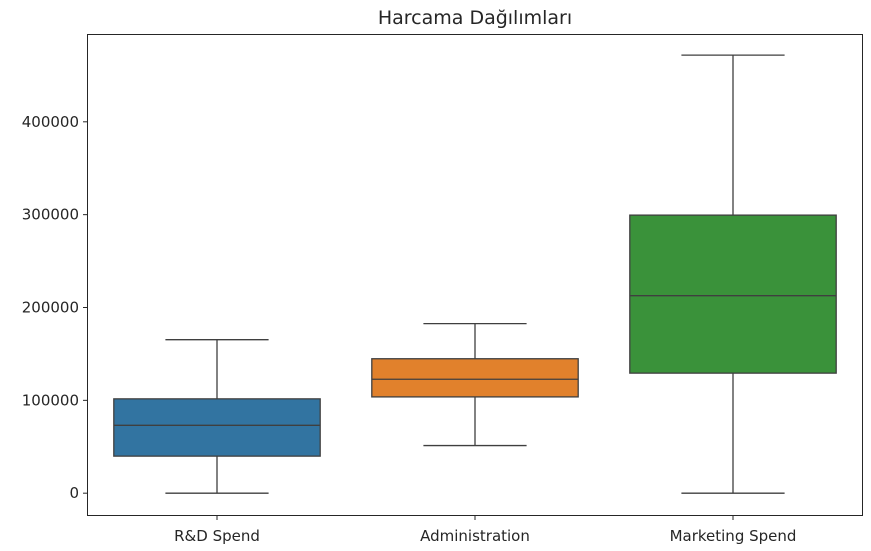 Image resolution: width=871 pixels, height=551 pixels. I want to click on y-tick-label: 400000, so click(50, 122).